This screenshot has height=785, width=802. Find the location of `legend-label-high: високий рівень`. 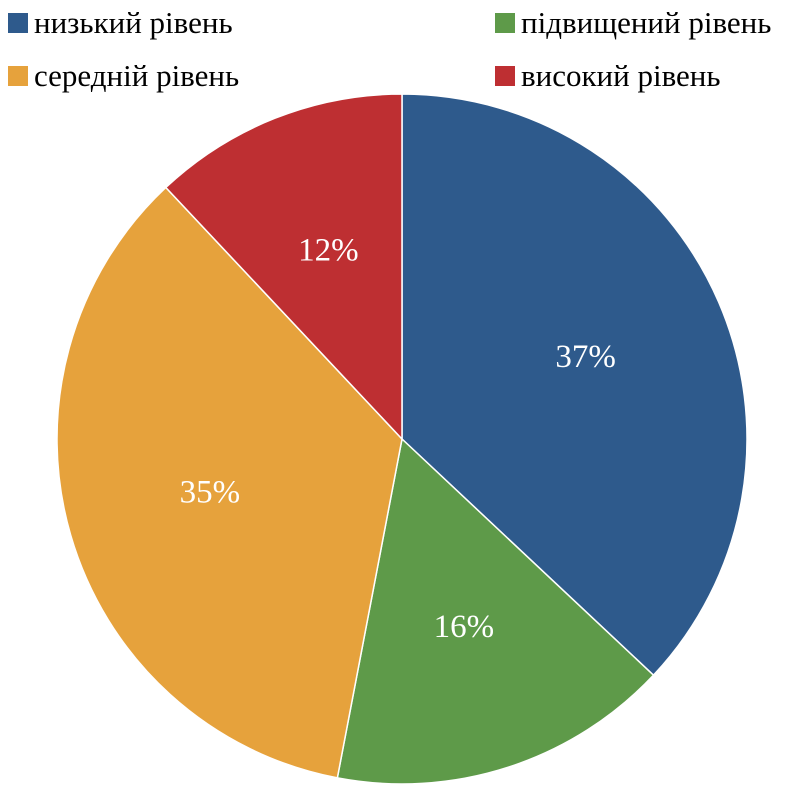

legend-label-high: високий рівень is located at coordinates (621, 75).